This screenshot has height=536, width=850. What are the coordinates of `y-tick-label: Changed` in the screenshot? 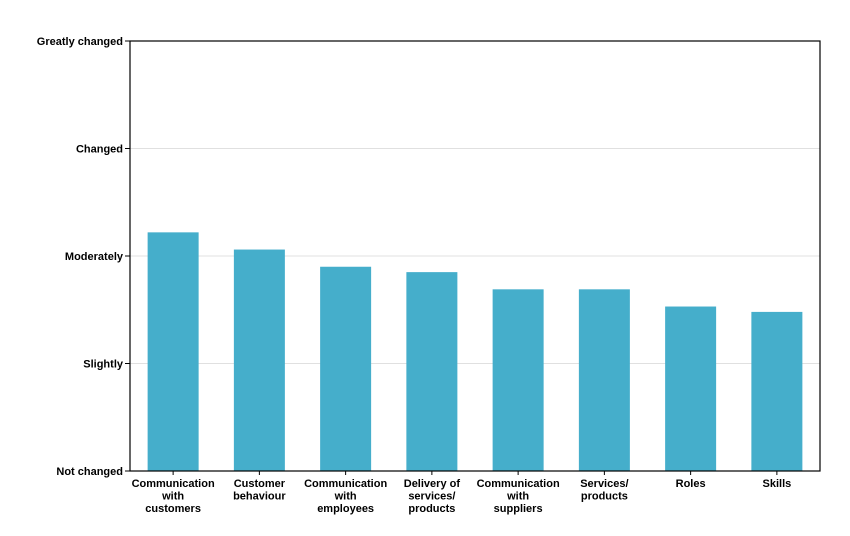 It's located at (99, 150).